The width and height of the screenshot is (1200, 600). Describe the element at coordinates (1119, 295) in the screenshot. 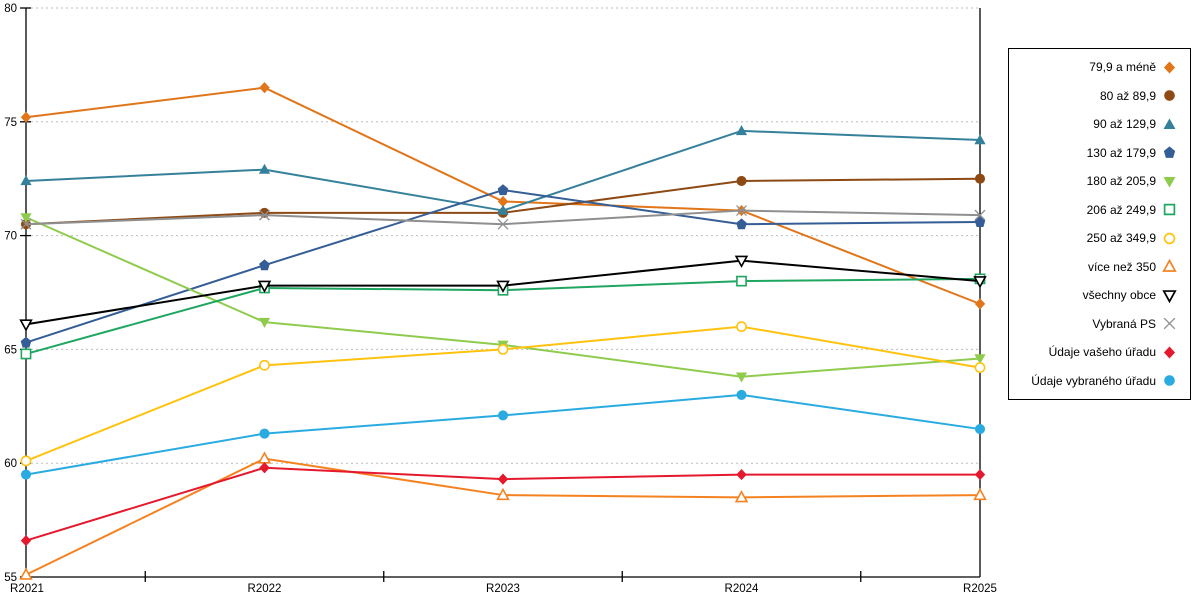

I see `legend-label: všechny obce` at that location.